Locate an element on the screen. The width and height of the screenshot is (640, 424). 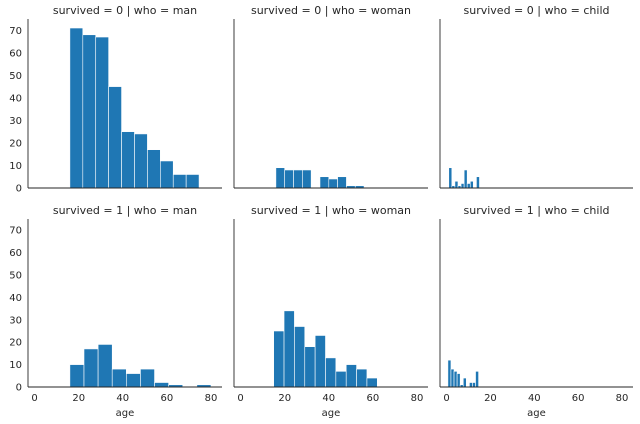
panel-title: survived = 1 | who = woman is located at coordinates (331, 210).